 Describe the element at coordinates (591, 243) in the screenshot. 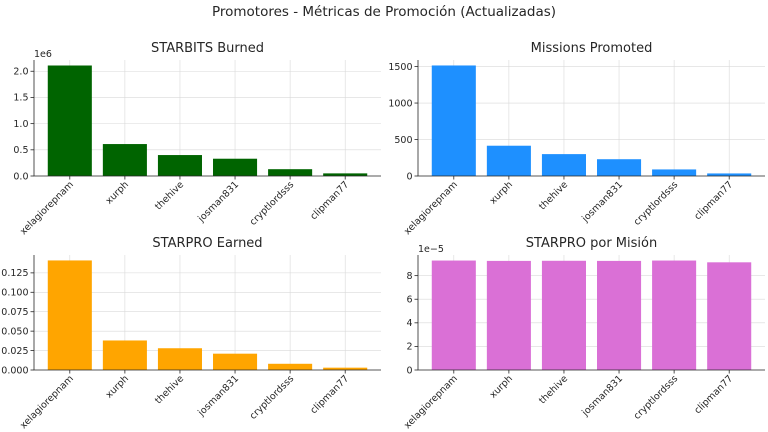

I see `chart-title: STARPRO por Misión` at that location.